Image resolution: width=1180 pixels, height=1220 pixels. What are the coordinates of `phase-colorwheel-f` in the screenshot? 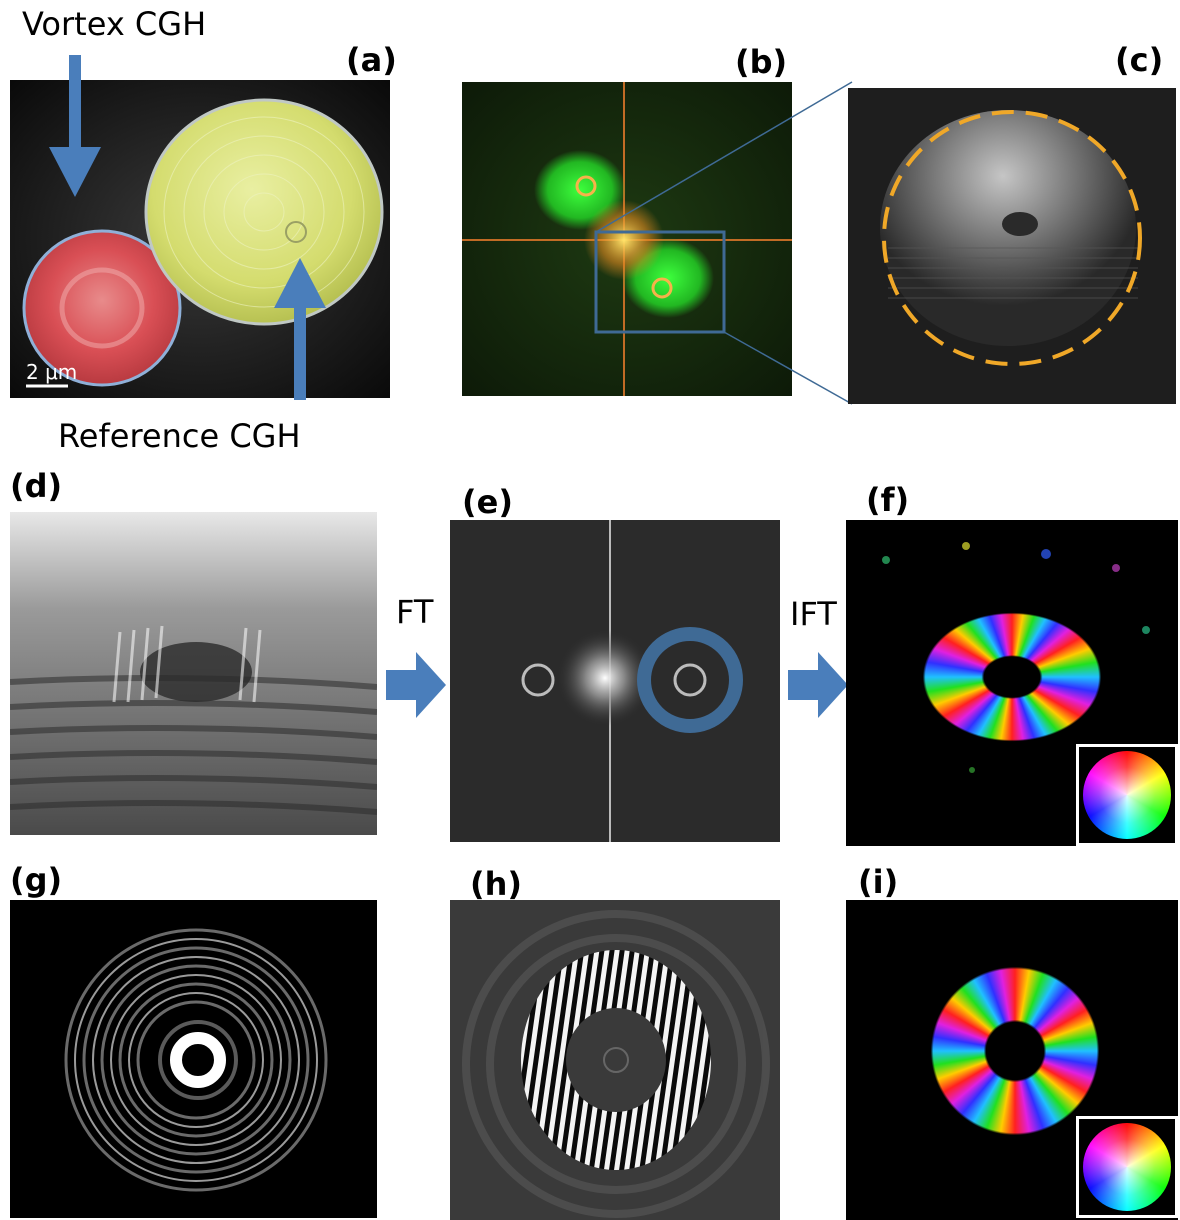 It's located at (1127, 795).